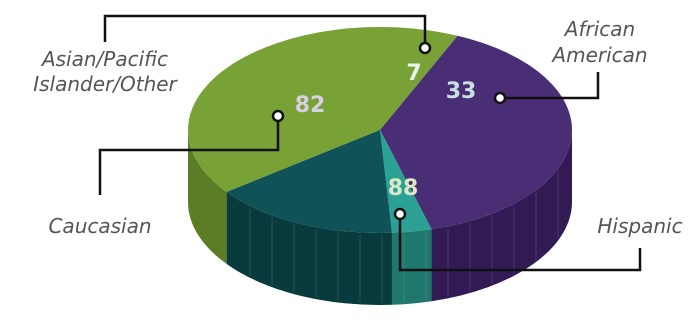  I want to click on leader-dot-african-american, so click(500, 98).